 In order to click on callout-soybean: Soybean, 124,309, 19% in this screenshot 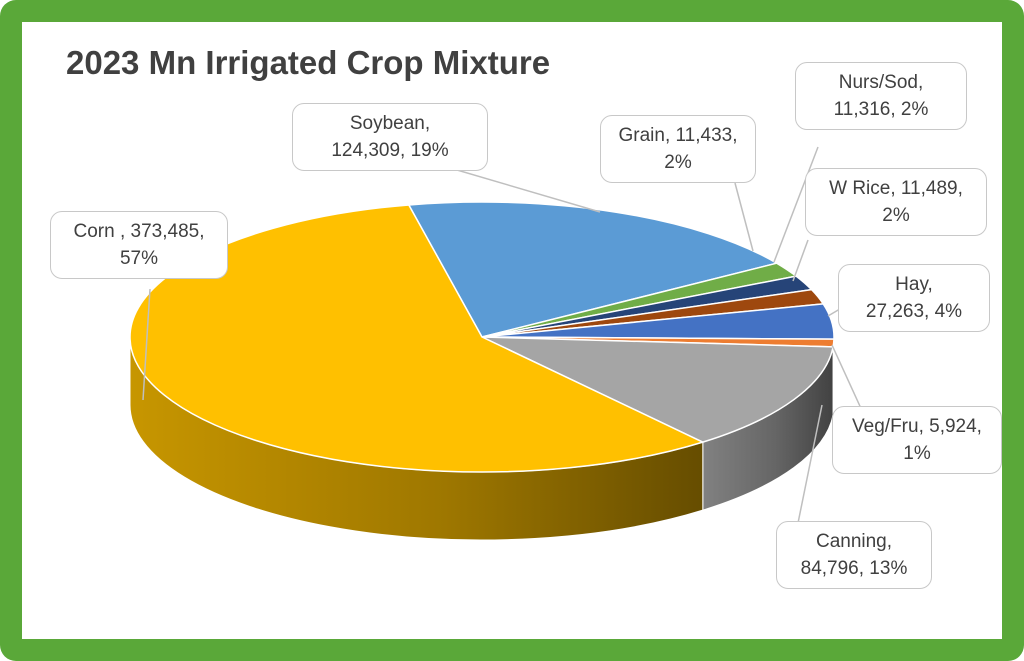, I will do `click(390, 137)`.